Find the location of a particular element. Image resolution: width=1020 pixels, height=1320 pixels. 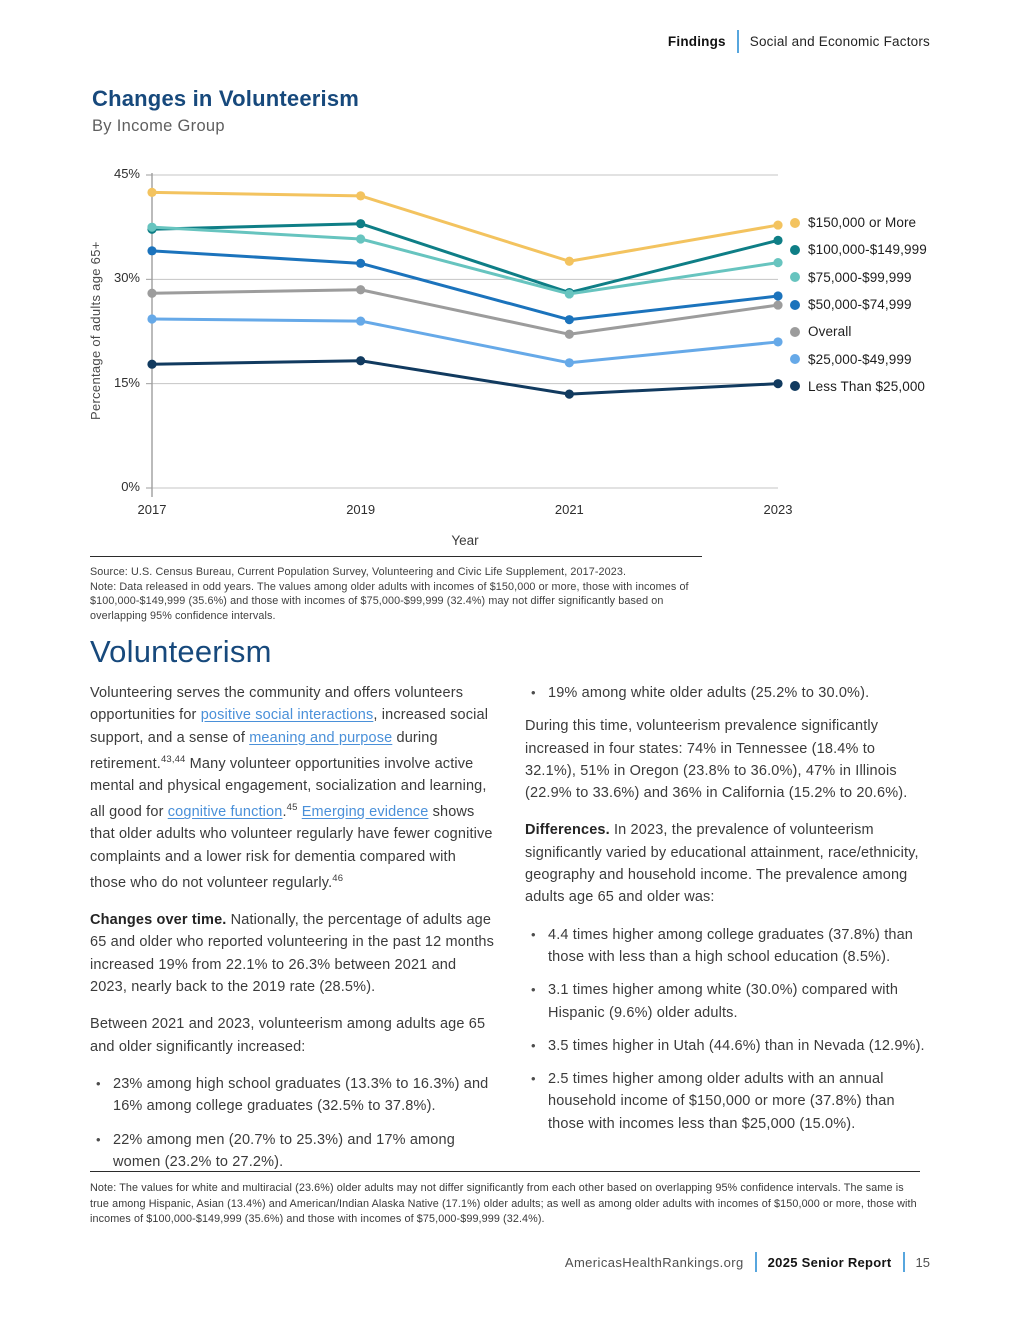

footer-site-link: AmericasHealthRankings.org is located at coordinates (654, 1262).